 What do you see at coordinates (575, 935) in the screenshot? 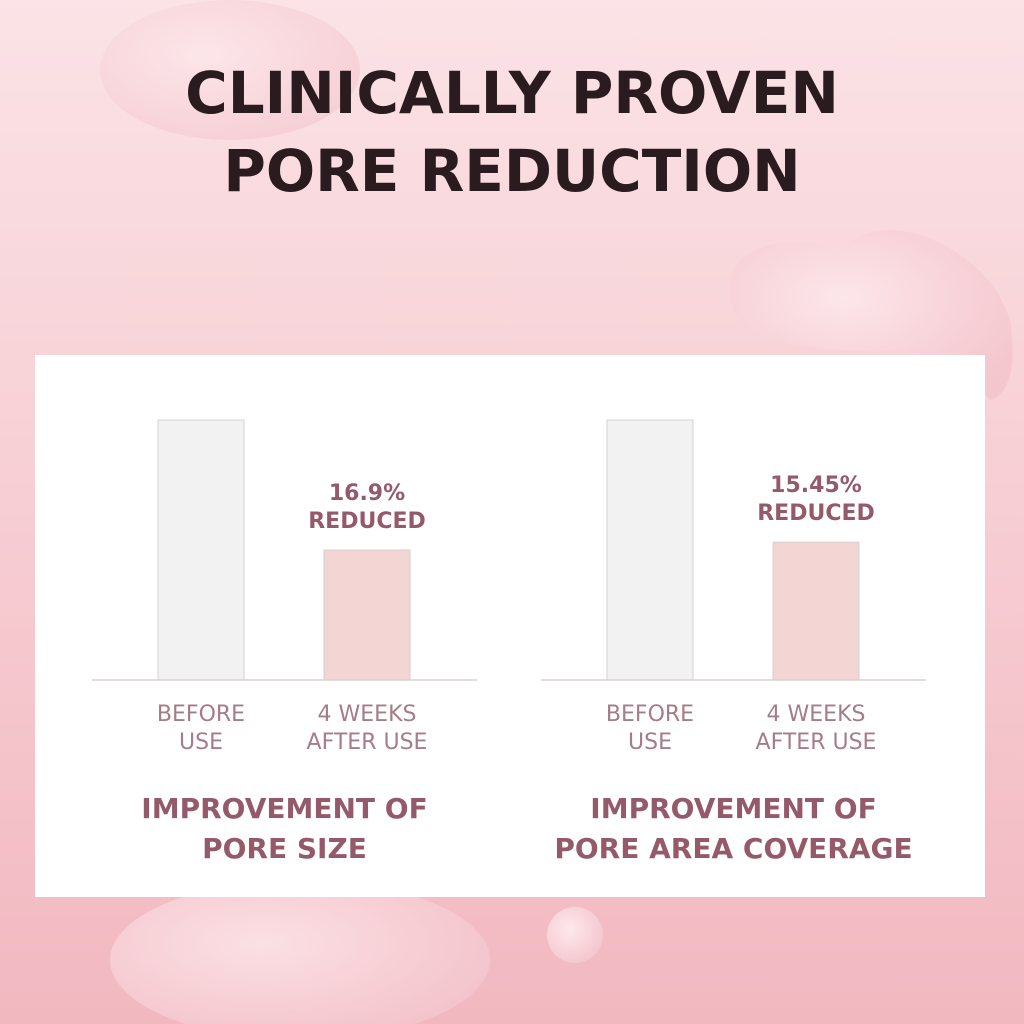
I see `decor-drop` at bounding box center [575, 935].